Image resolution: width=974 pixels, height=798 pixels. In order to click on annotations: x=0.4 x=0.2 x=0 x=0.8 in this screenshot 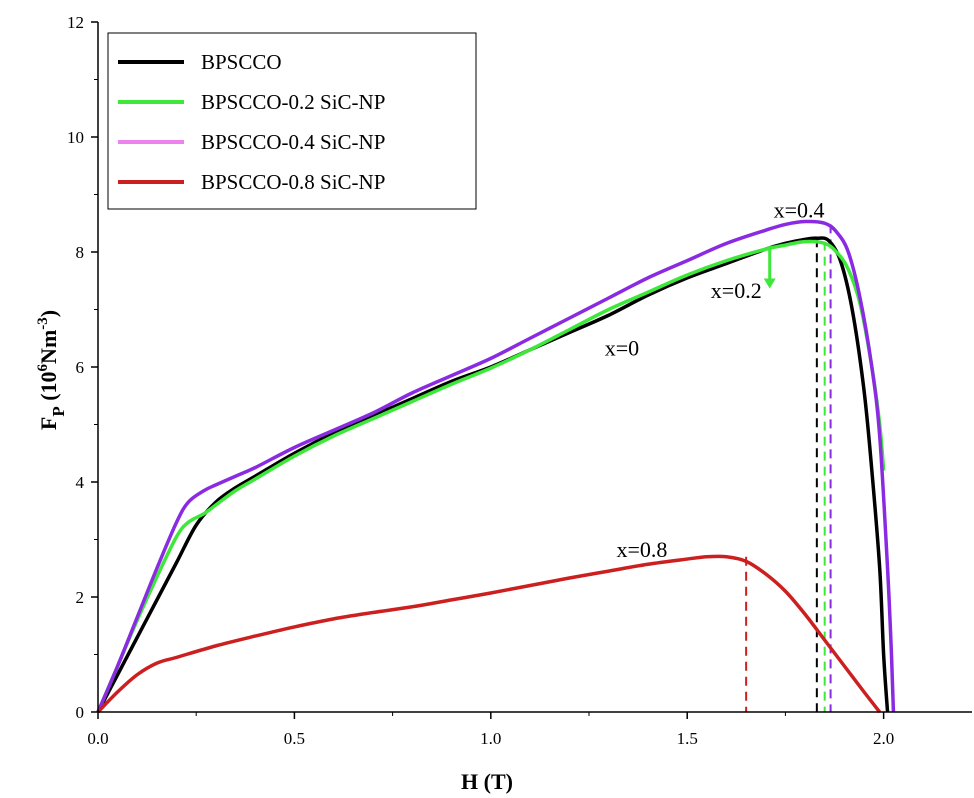, I will do `click(715, 380)`.